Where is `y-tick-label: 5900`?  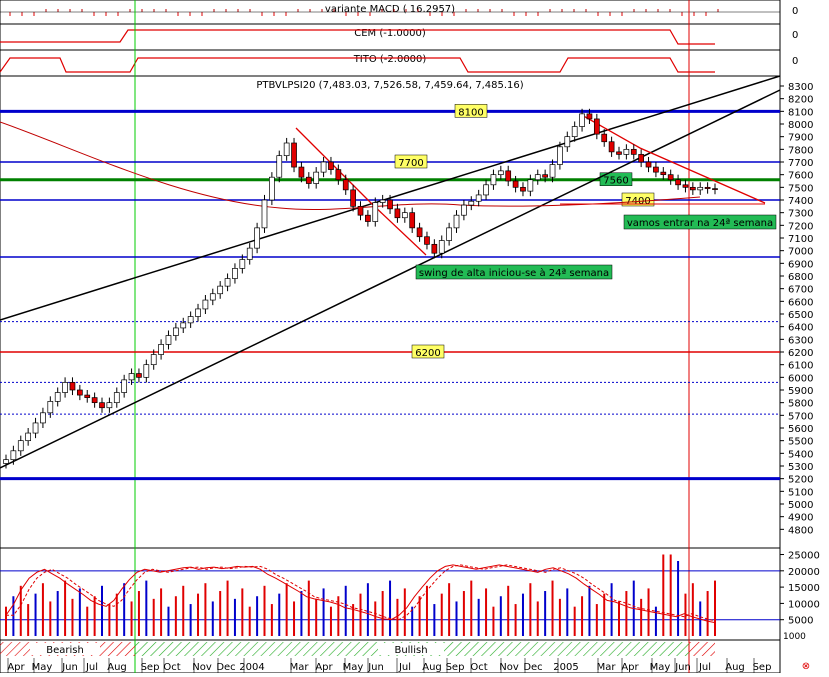 y-tick-label: 5900 is located at coordinates (800, 391).